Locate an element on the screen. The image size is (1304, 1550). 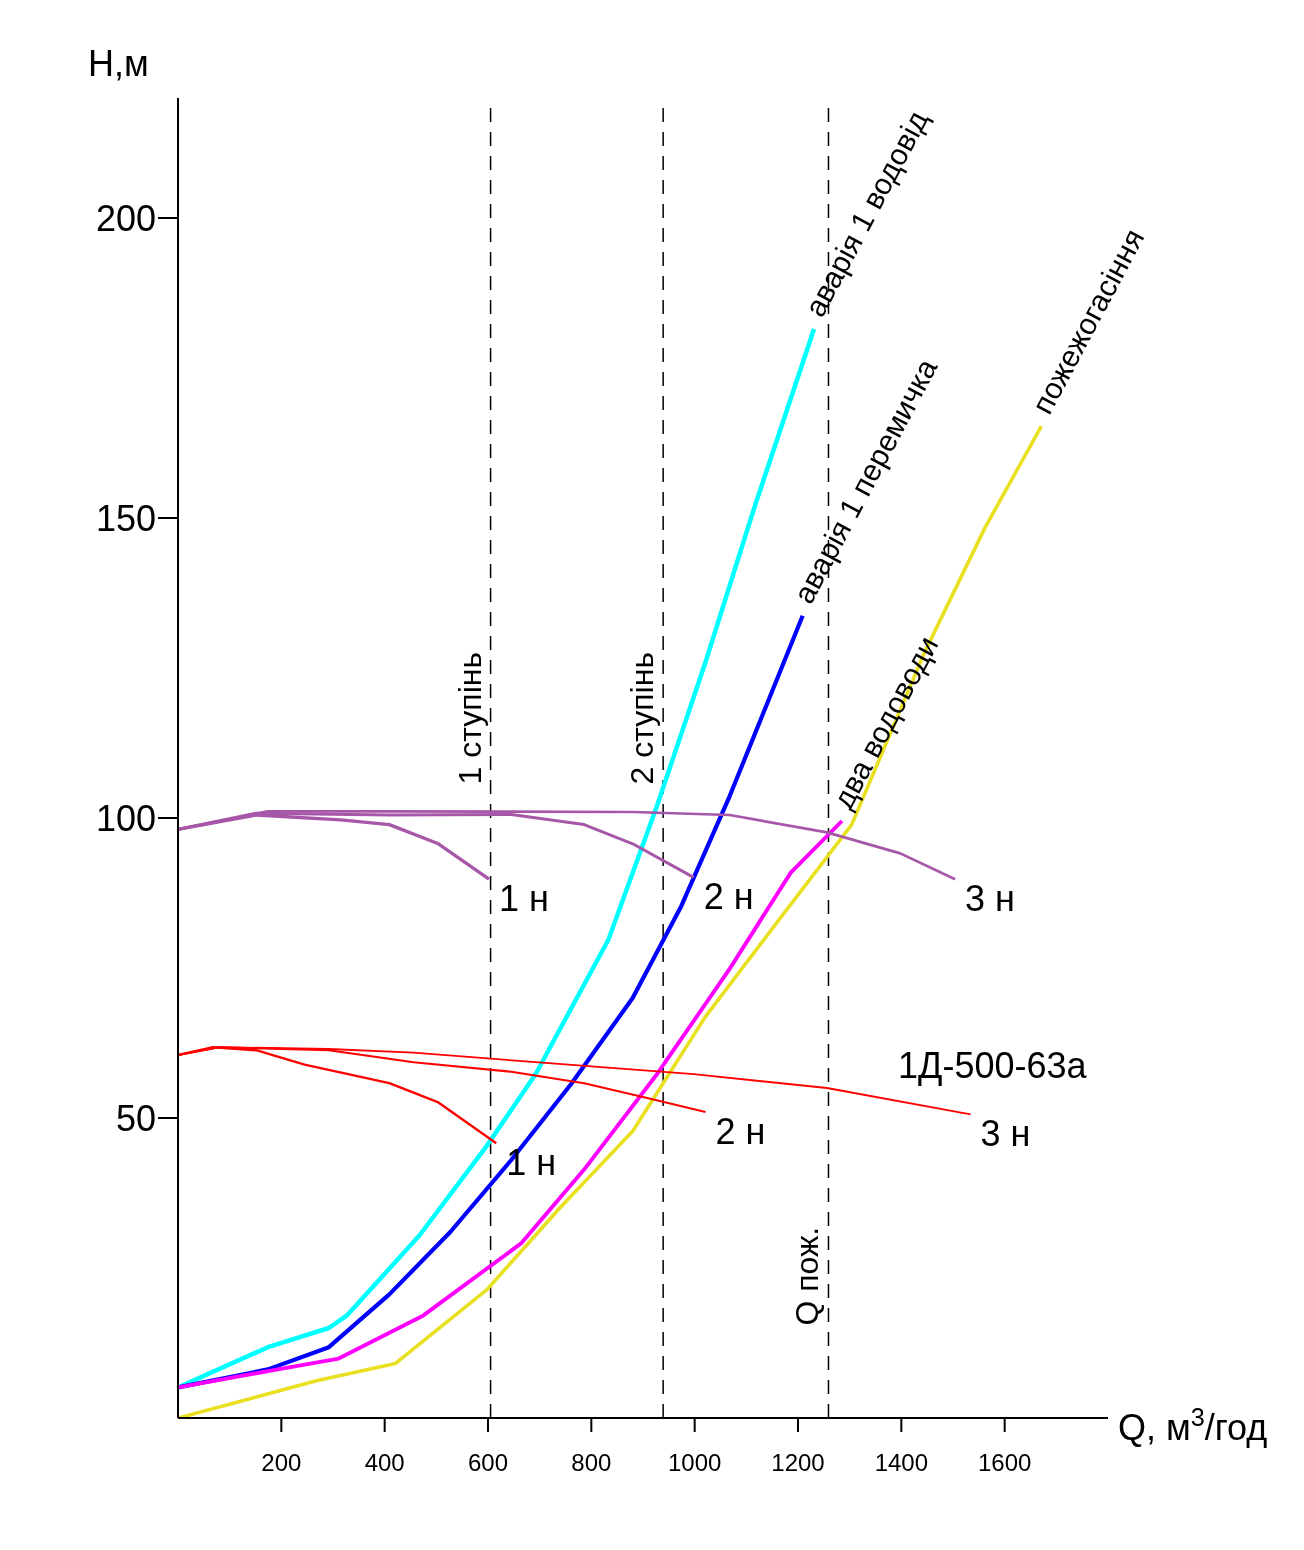
x-tick-label: 1200 is located at coordinates (798, 1463).